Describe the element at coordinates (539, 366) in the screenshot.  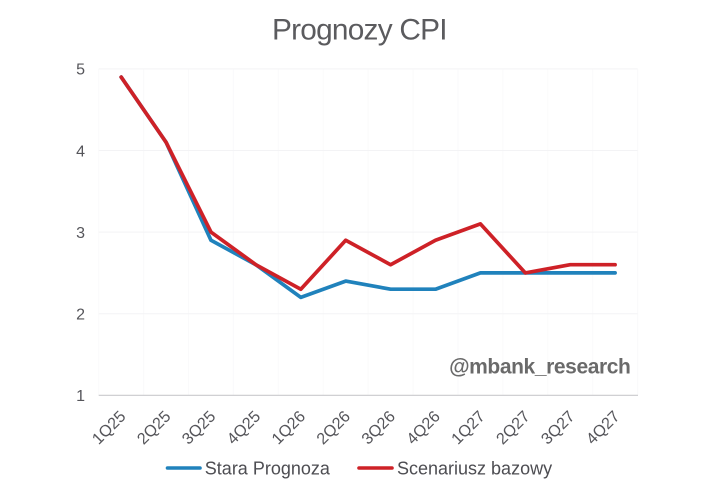
I see `svg-text: @mbank_research` at that location.